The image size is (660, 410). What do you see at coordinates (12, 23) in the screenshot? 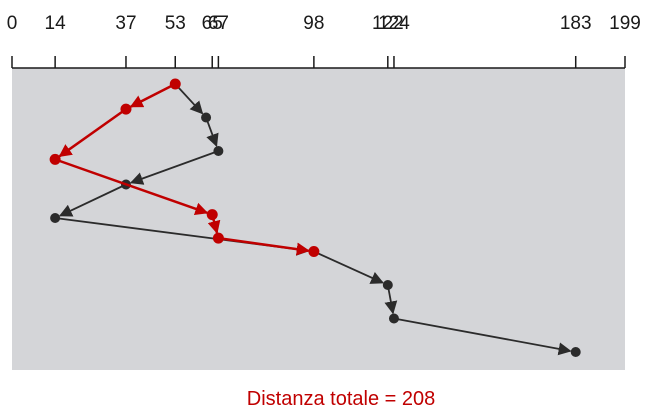
I see `axis-tick-label: 0` at bounding box center [12, 23].